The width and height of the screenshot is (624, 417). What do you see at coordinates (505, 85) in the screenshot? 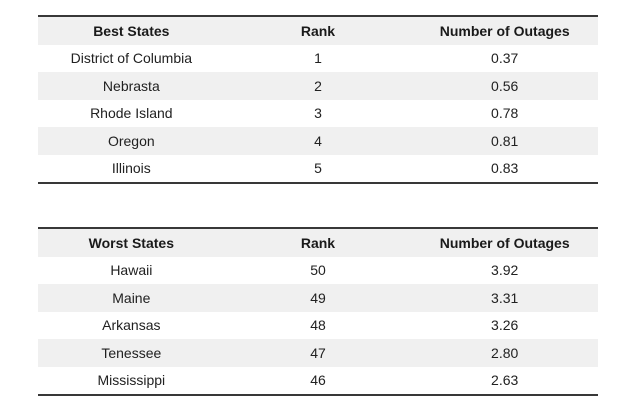
I see `outages-cell: 0.56` at bounding box center [505, 85].